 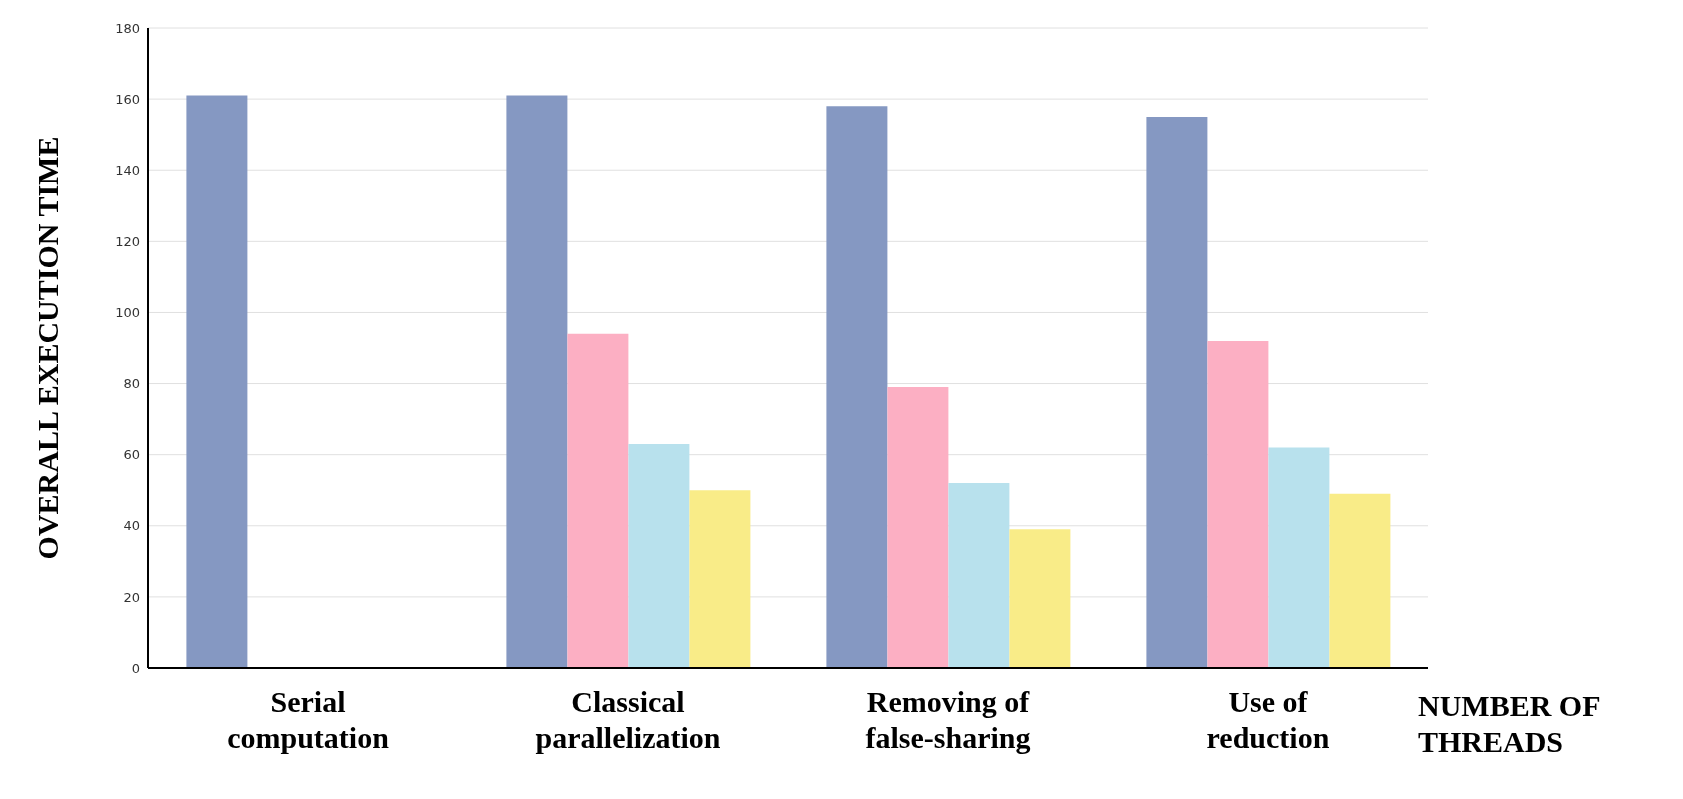 What do you see at coordinates (1509, 724) in the screenshot?
I see `x-axis-title: NUMBER OF THREADS` at bounding box center [1509, 724].